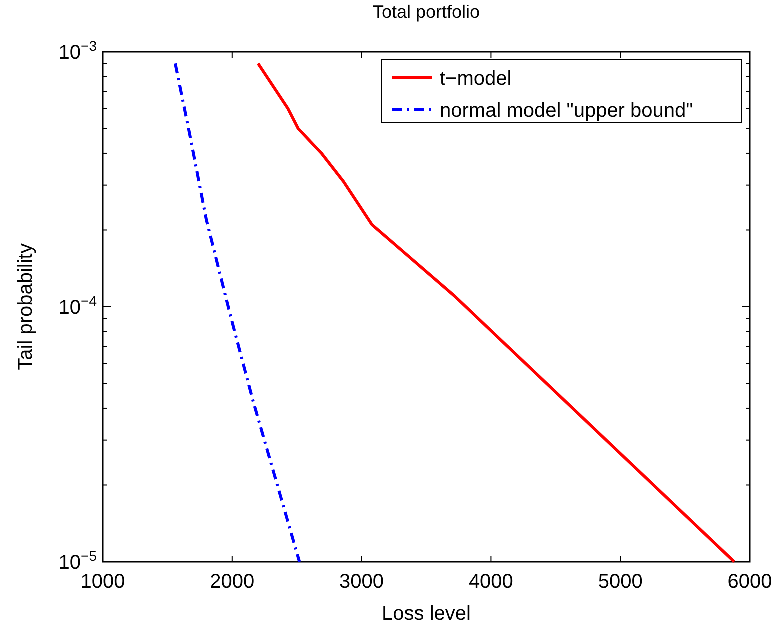 This screenshot has height=626, width=782. What do you see at coordinates (103, 582) in the screenshot?
I see `x-tick-label: 1000` at bounding box center [103, 582].